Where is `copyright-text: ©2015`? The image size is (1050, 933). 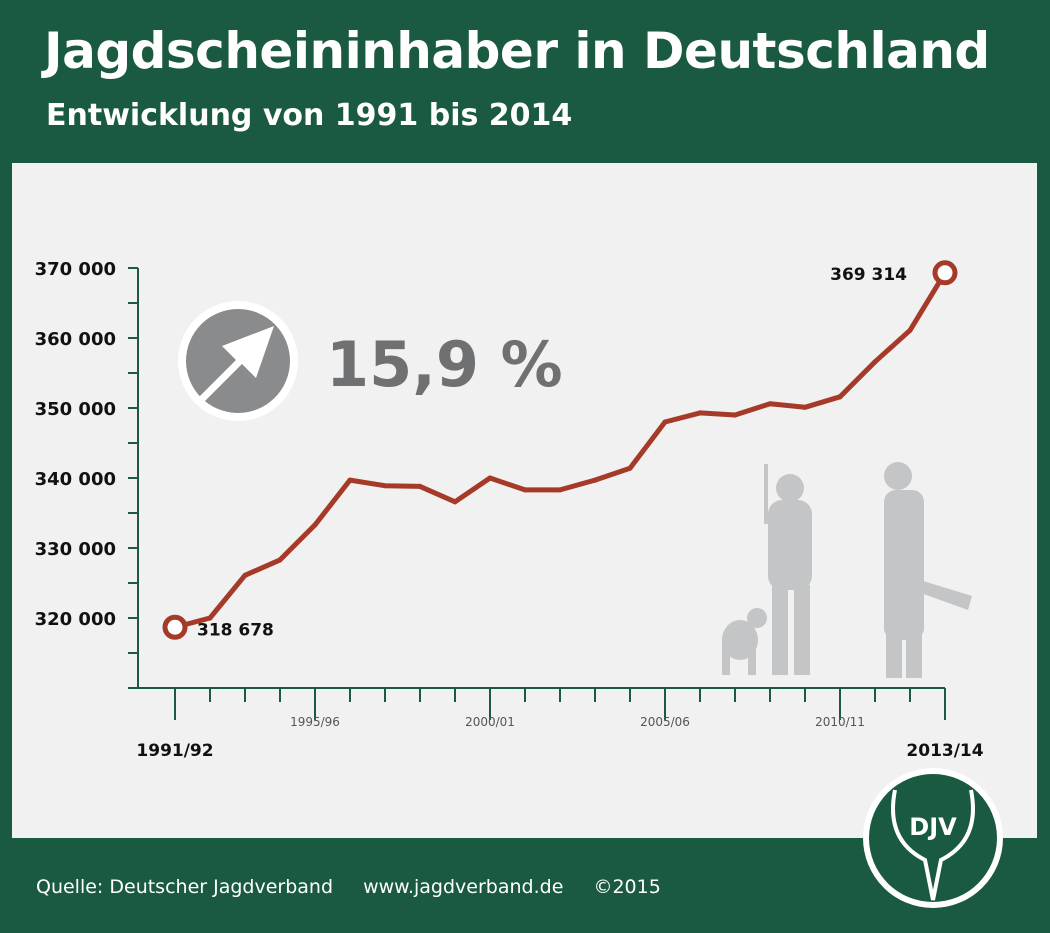 copyright-text: ©2015 is located at coordinates (627, 887).